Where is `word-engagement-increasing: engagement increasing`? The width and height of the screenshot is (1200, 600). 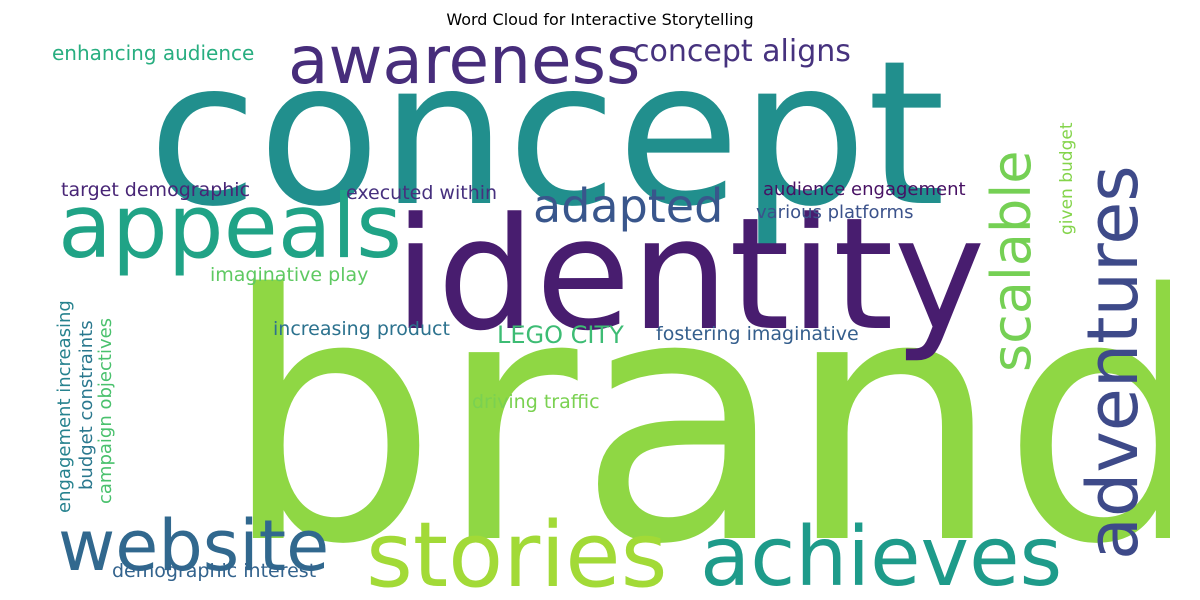 word-engagement-increasing: engagement increasing is located at coordinates (64, 406).